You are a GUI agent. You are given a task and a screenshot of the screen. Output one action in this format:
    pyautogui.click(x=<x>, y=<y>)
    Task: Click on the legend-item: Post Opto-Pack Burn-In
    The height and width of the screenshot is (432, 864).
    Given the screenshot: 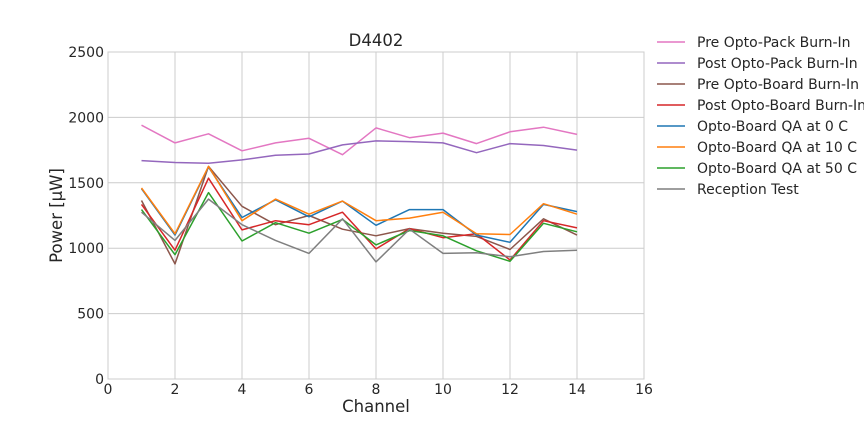 What is the action you would take?
    pyautogui.click(x=757, y=64)
    